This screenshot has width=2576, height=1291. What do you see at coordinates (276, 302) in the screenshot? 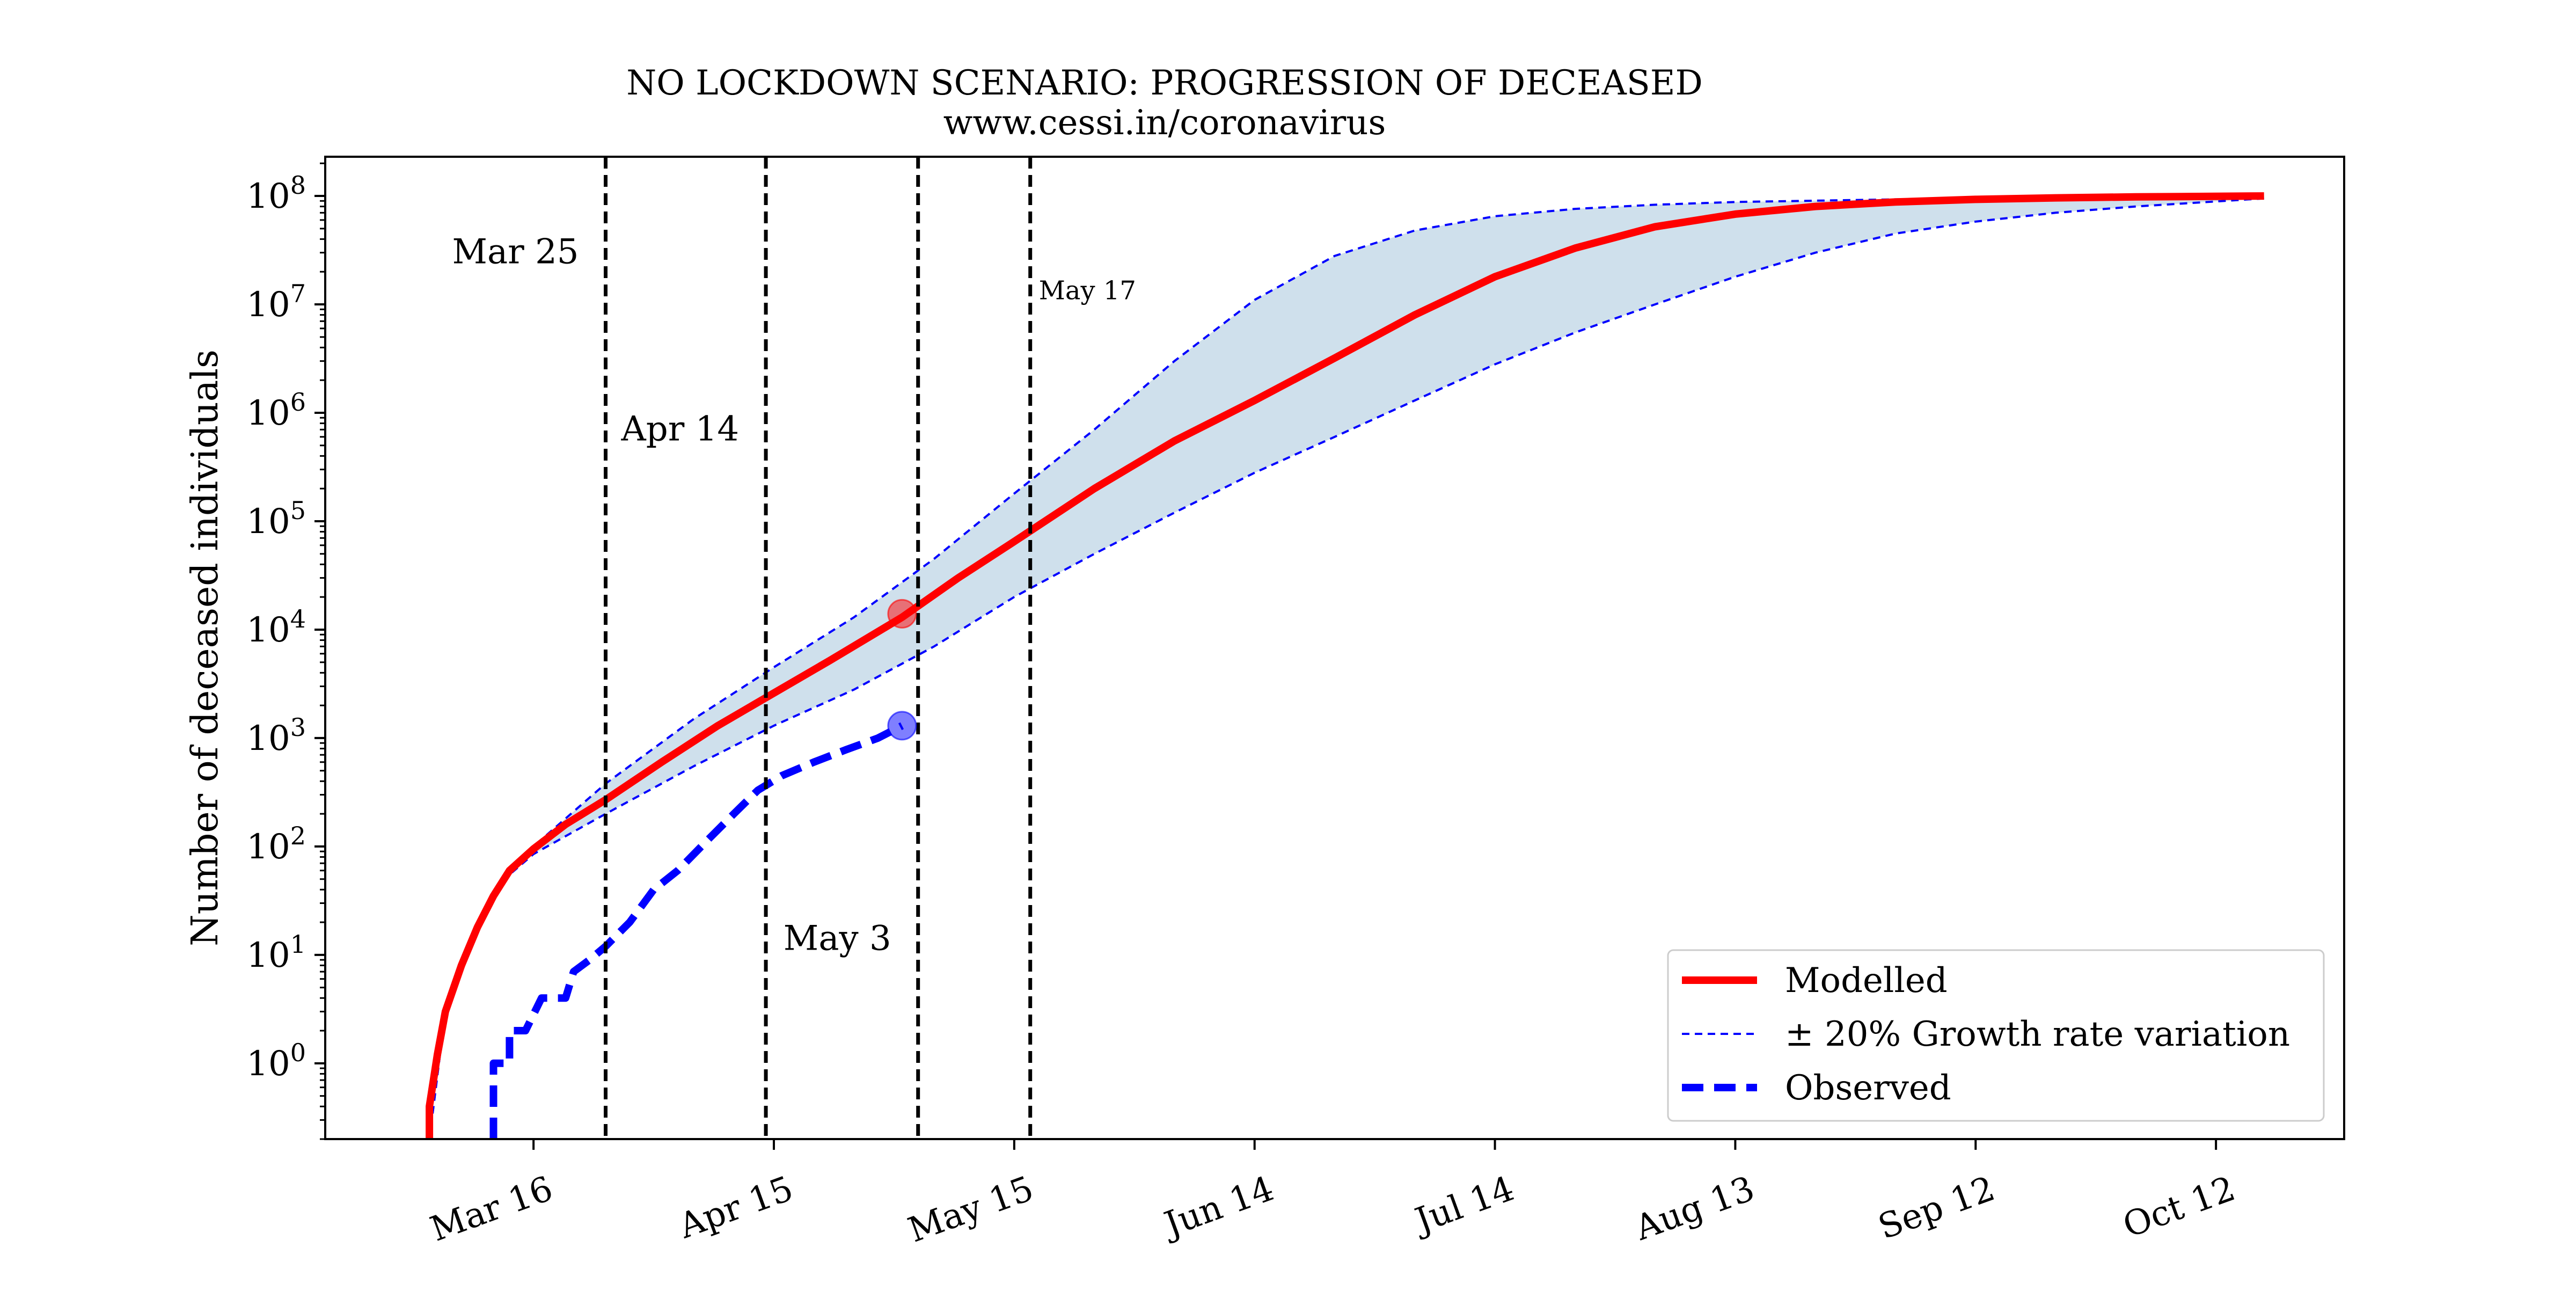
I see `y-tick-label-7: 107` at bounding box center [276, 302].